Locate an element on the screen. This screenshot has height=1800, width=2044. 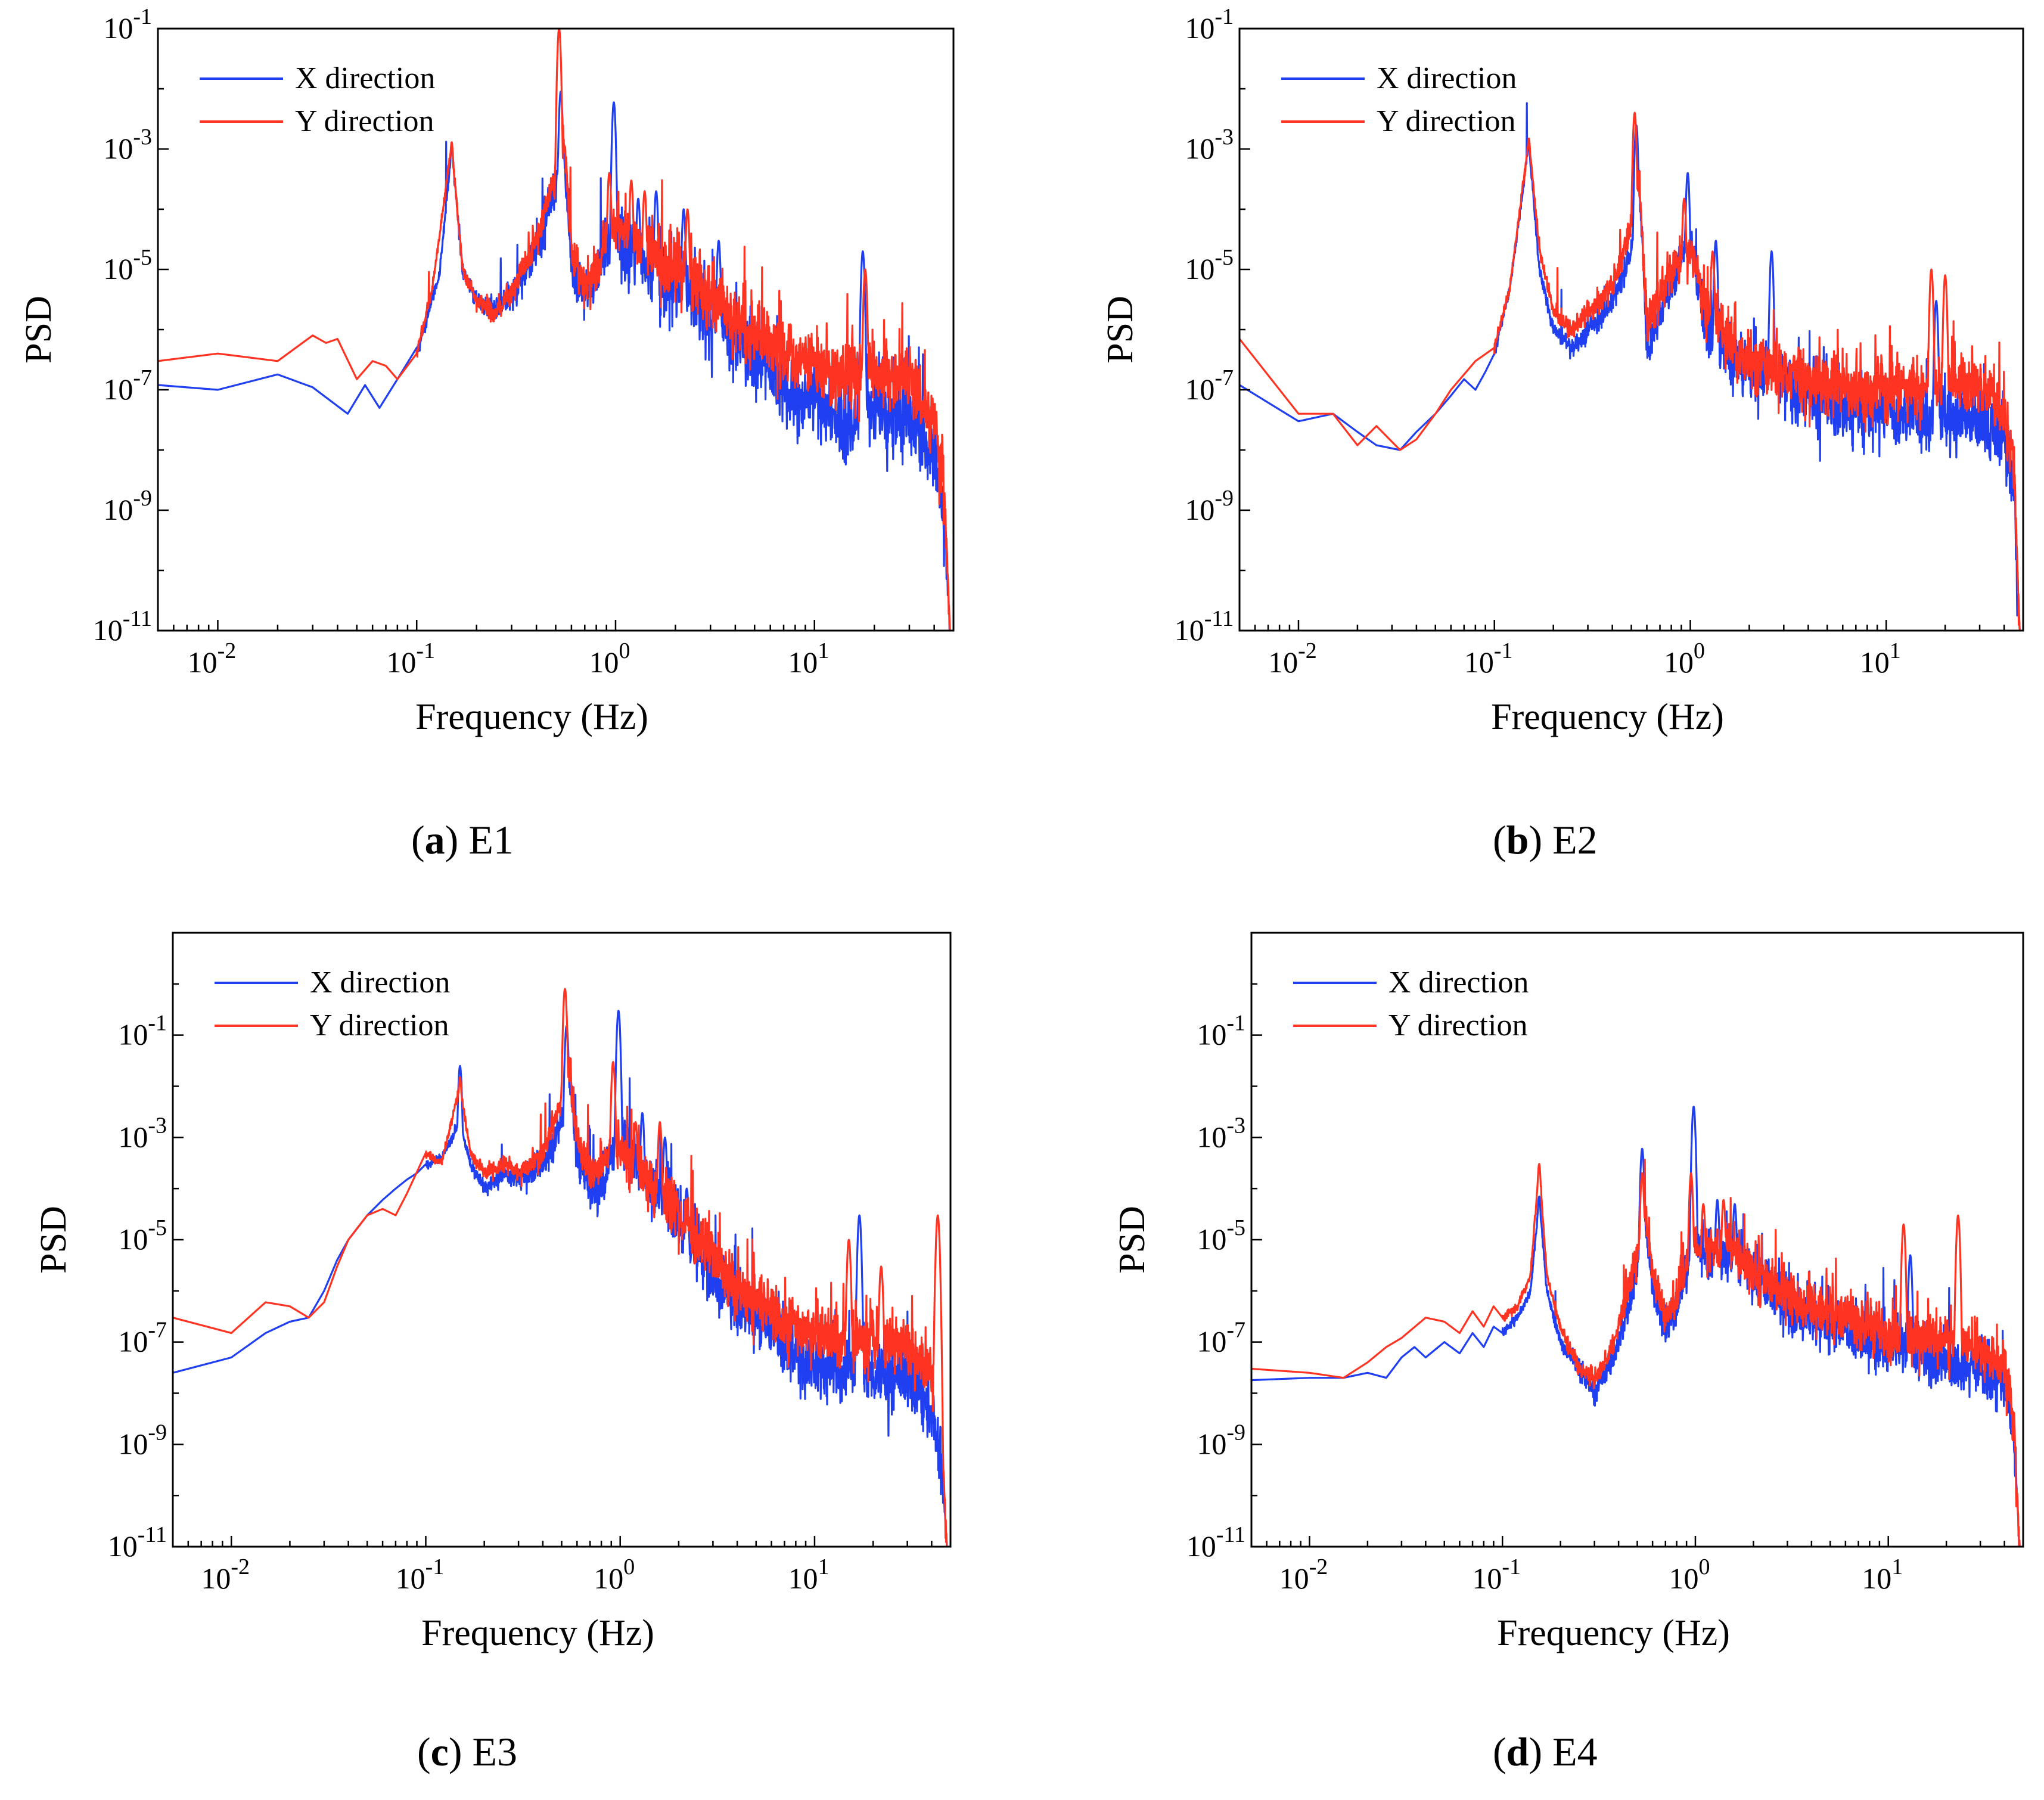
y-tick-label-b: 10⁻¹¹ is located at coordinates (1204, 626).